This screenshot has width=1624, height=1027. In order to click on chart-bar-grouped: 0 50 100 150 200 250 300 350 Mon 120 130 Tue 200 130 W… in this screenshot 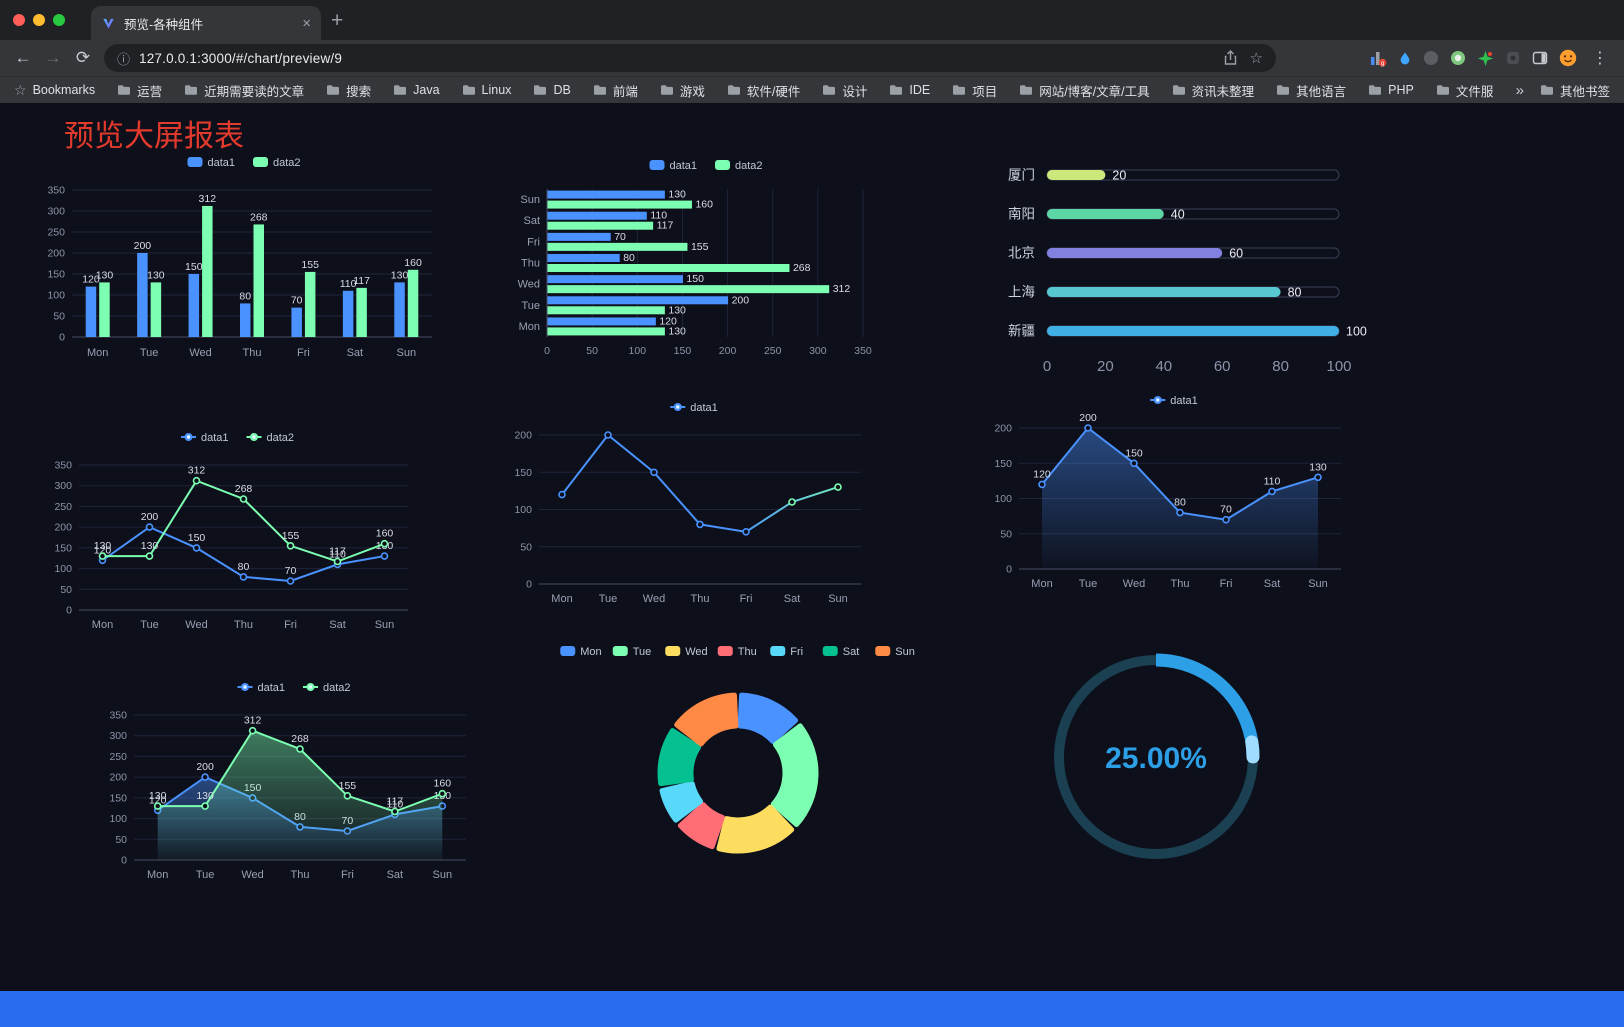, I will do `click(239, 257)`.